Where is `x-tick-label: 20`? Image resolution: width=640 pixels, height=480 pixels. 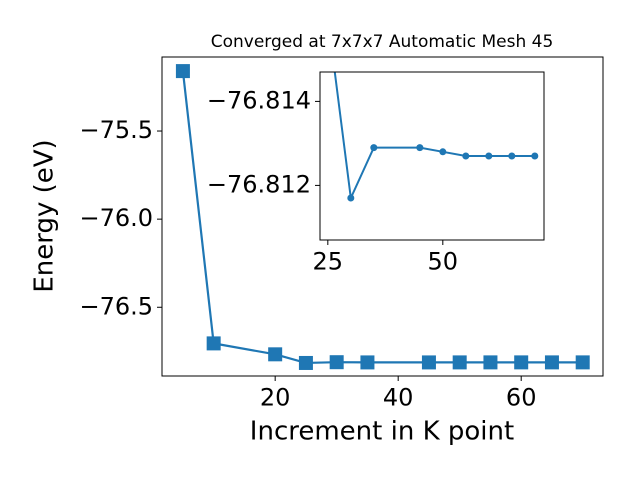
x-tick-label: 20 is located at coordinates (275, 397).